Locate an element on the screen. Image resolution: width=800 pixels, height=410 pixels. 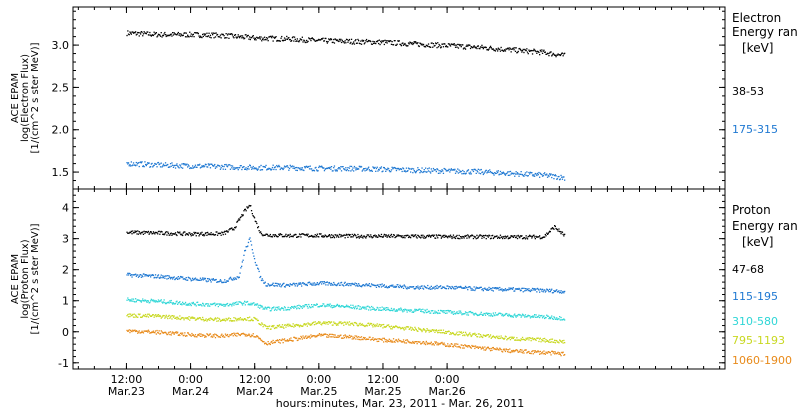
x-tick-label: 12:00 is located at coordinates (127, 379).